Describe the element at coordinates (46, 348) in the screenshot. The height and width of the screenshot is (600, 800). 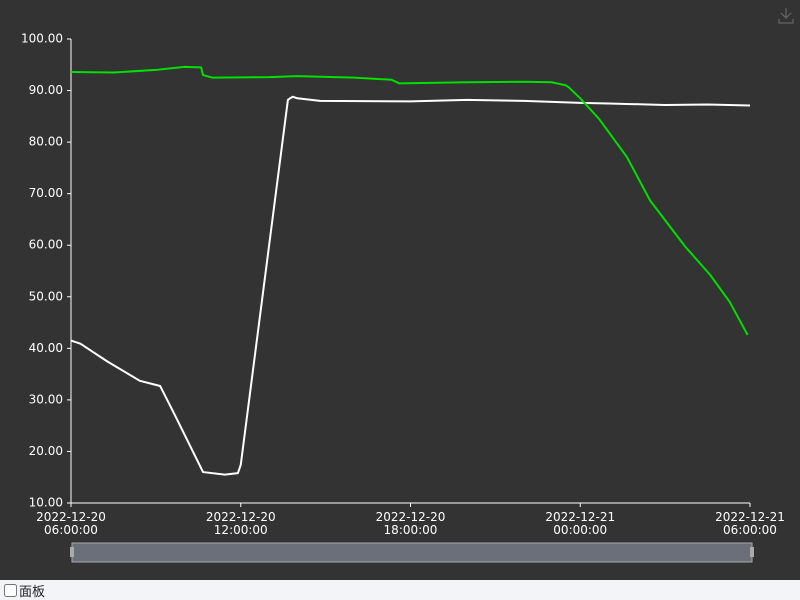
I see `y-tick-label: 40.00` at that location.